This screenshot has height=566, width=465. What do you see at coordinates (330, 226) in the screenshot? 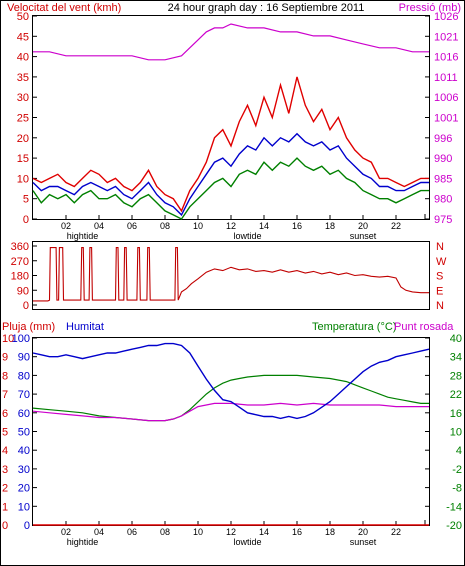
I see `hour-tick-label: 18` at bounding box center [330, 226].